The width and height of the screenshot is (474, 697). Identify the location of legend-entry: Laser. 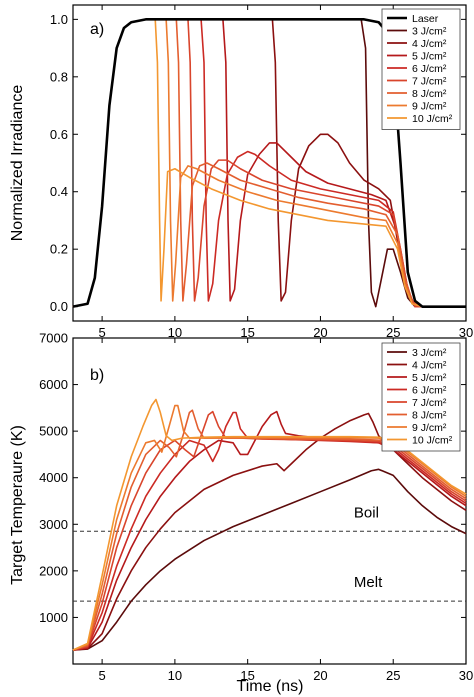
(425, 19).